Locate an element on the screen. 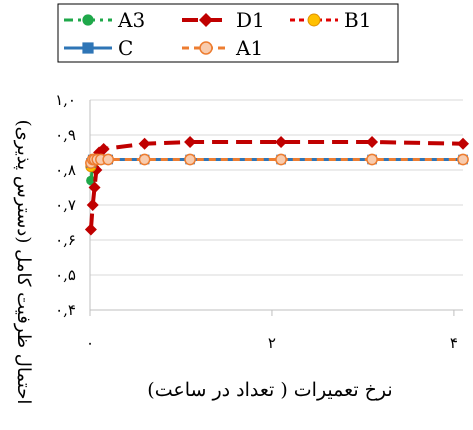 The width and height of the screenshot is (473, 430). legend-label: A1 is located at coordinates (249, 48).